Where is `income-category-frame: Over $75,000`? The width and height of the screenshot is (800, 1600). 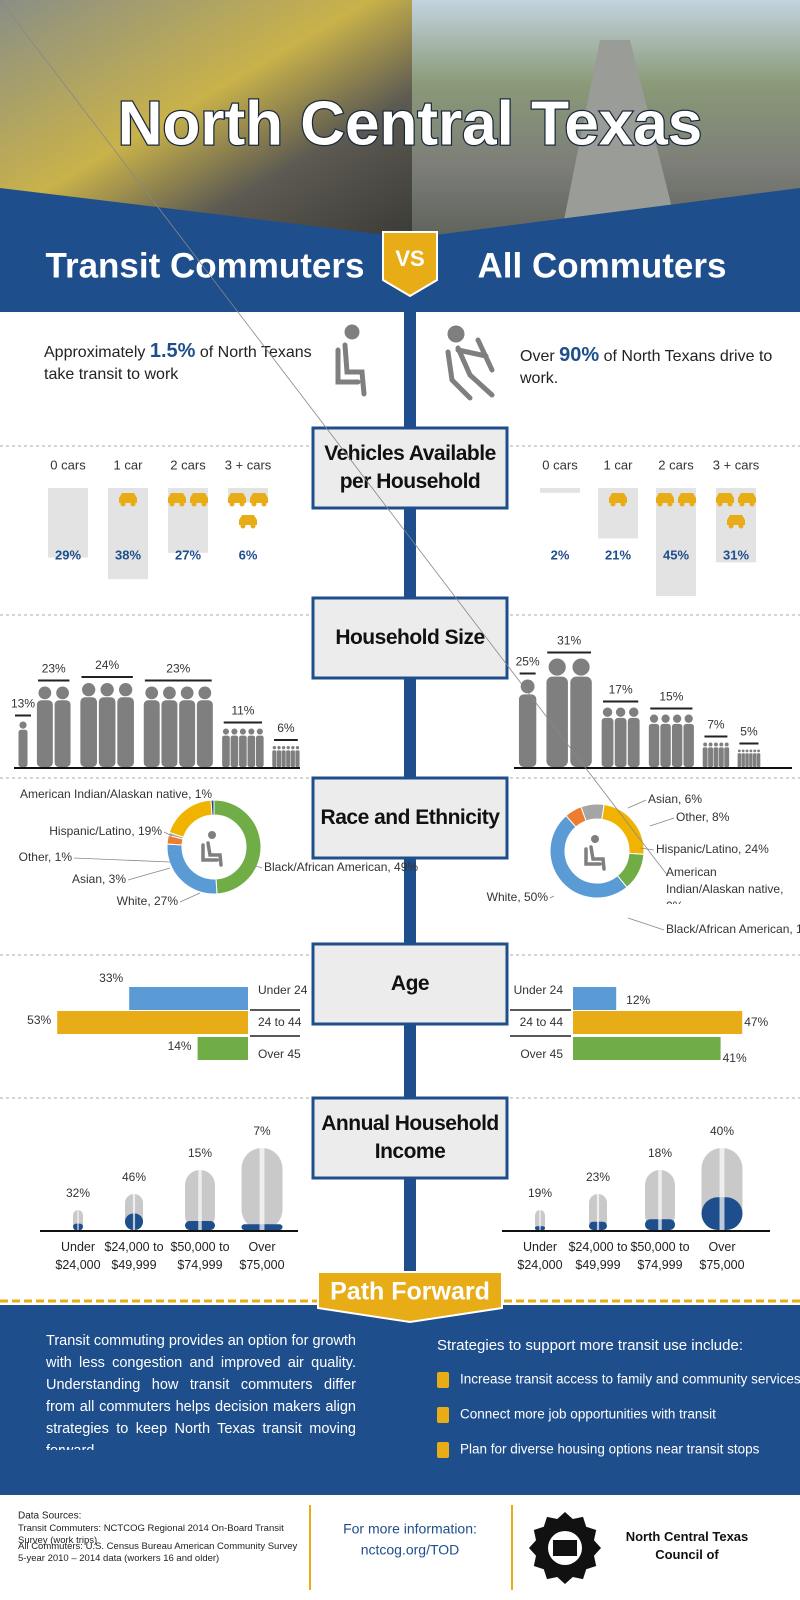 income-category-frame: Over $75,000 is located at coordinates (261, 1256).